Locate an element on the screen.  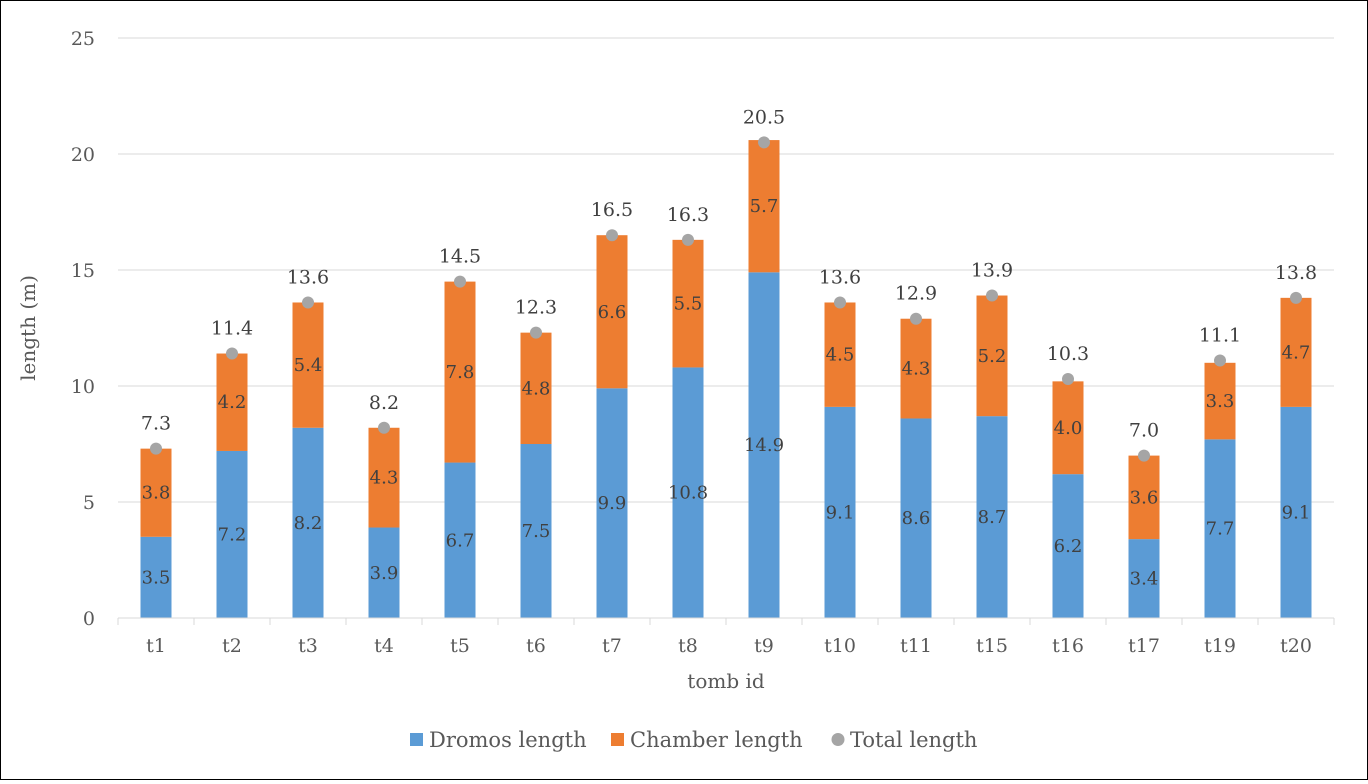
marker-total-t9 is located at coordinates (764, 142).